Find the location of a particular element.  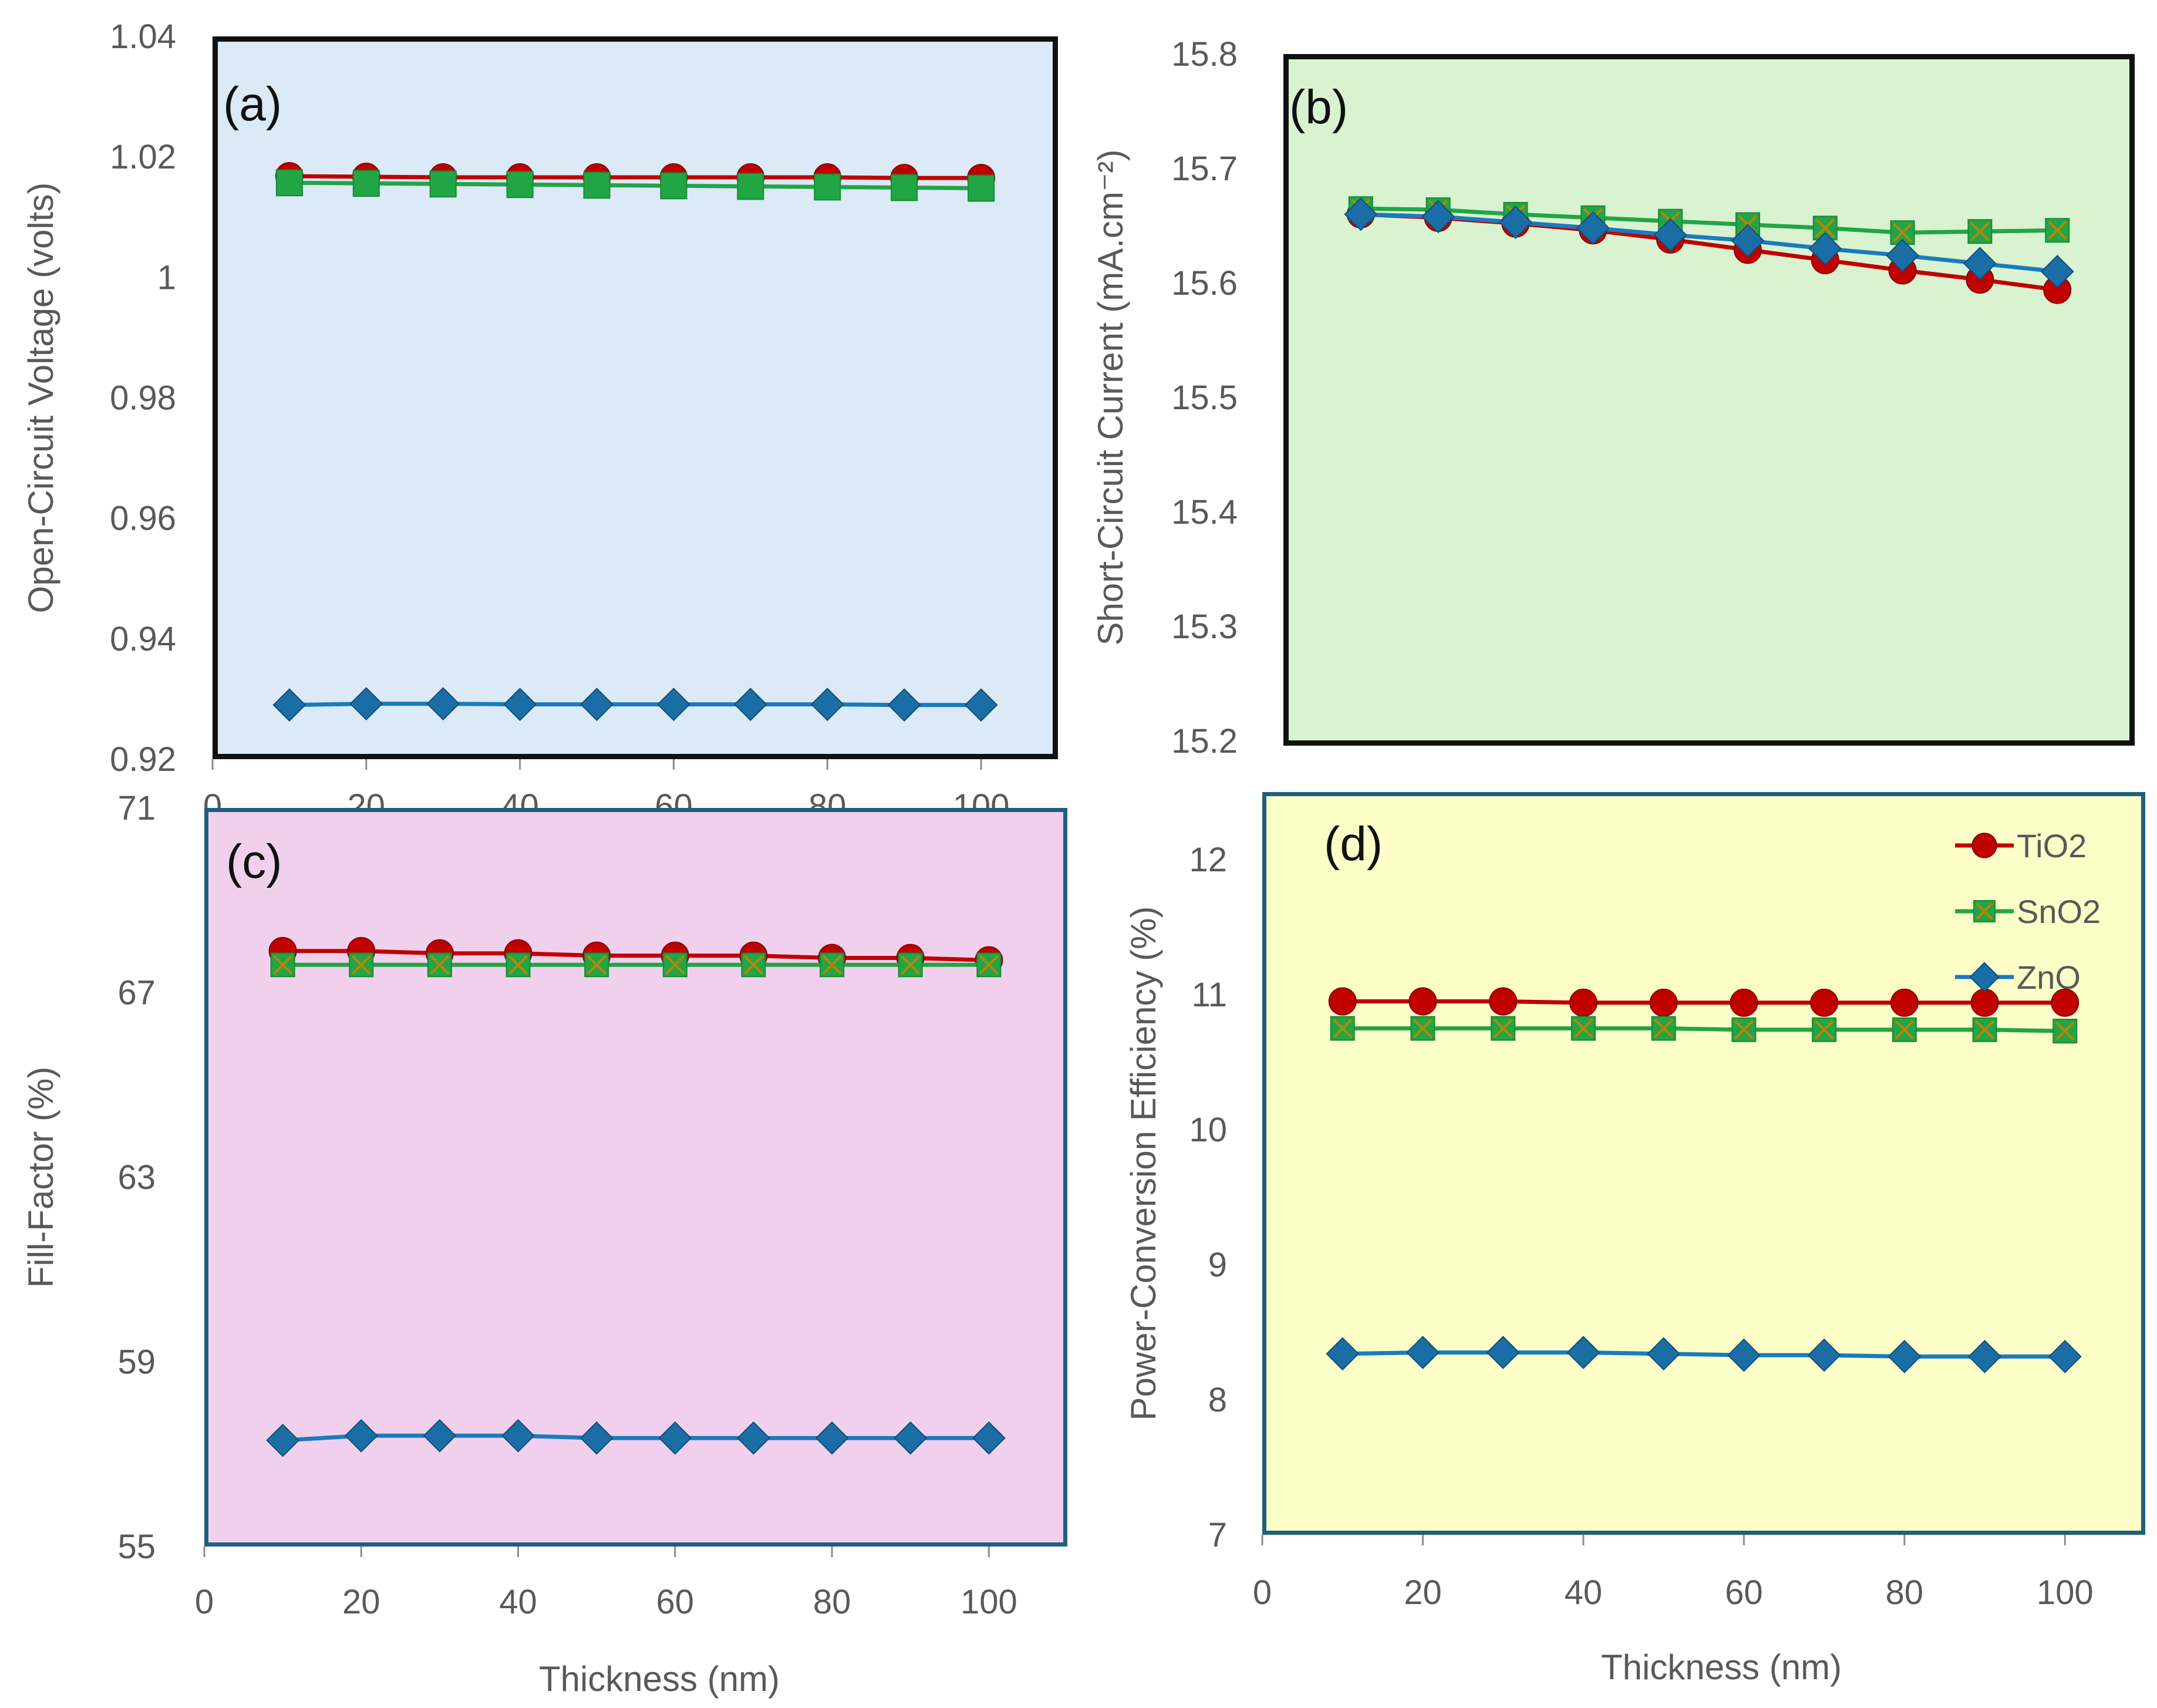

panel-c-x-tick-label: 80 is located at coordinates (832, 1602).